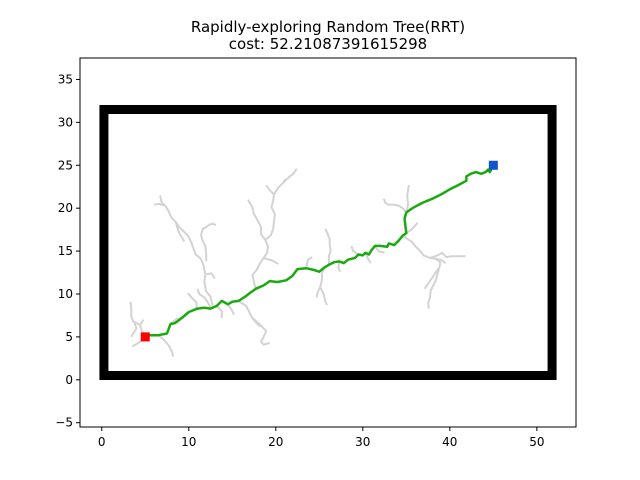 Image resolution: width=640 pixels, height=480 pixels. Describe the element at coordinates (449, 442) in the screenshot. I see `x-tick-label: 40` at that location.